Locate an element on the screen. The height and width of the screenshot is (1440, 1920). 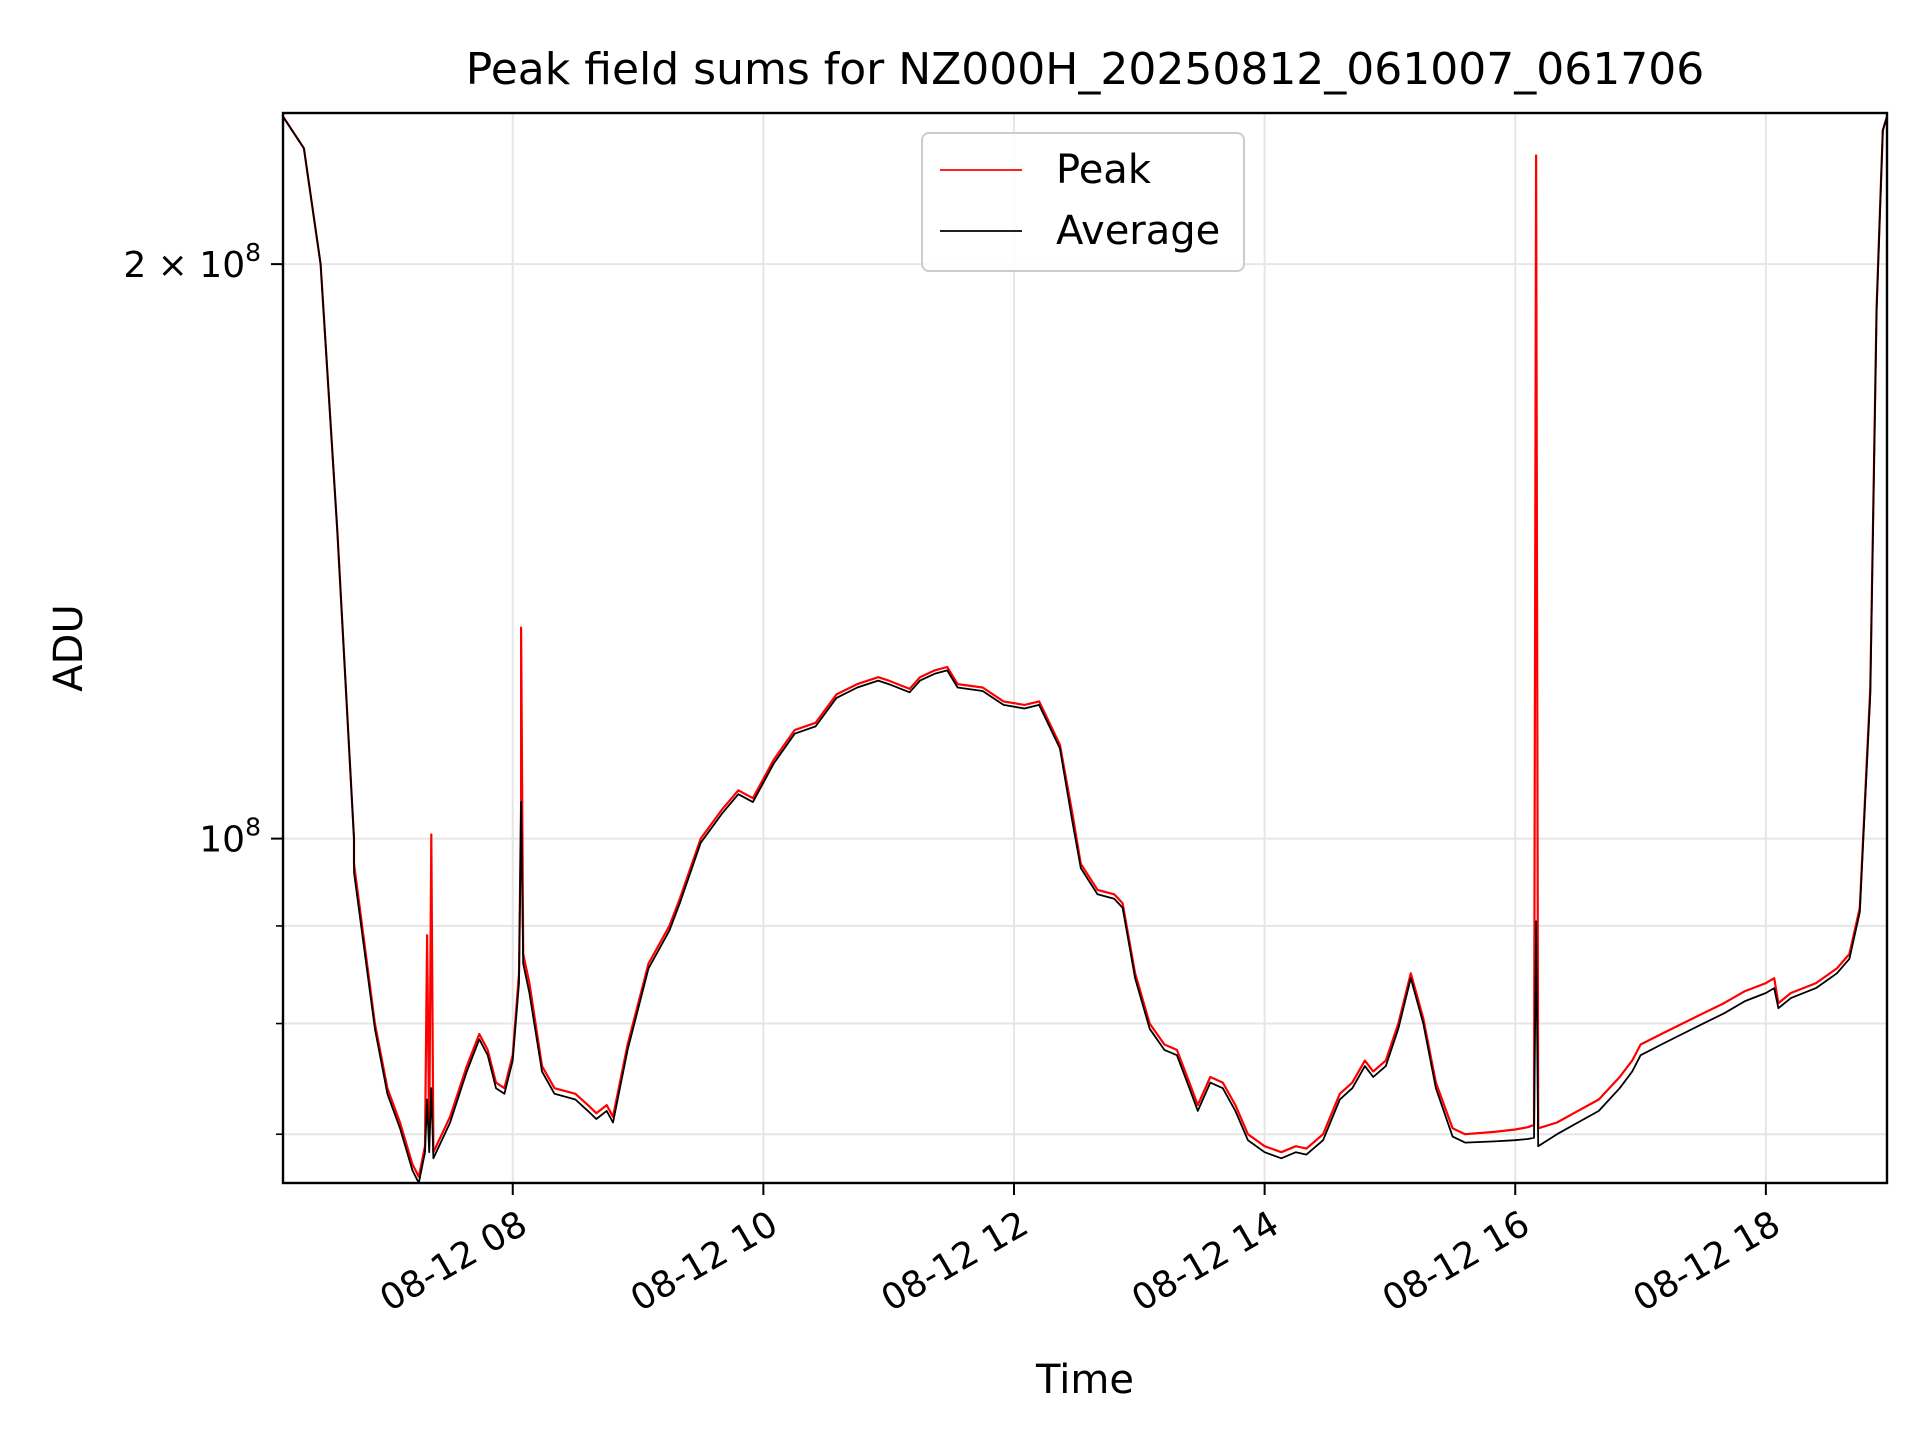
legend-box is located at coordinates (1083, 202).